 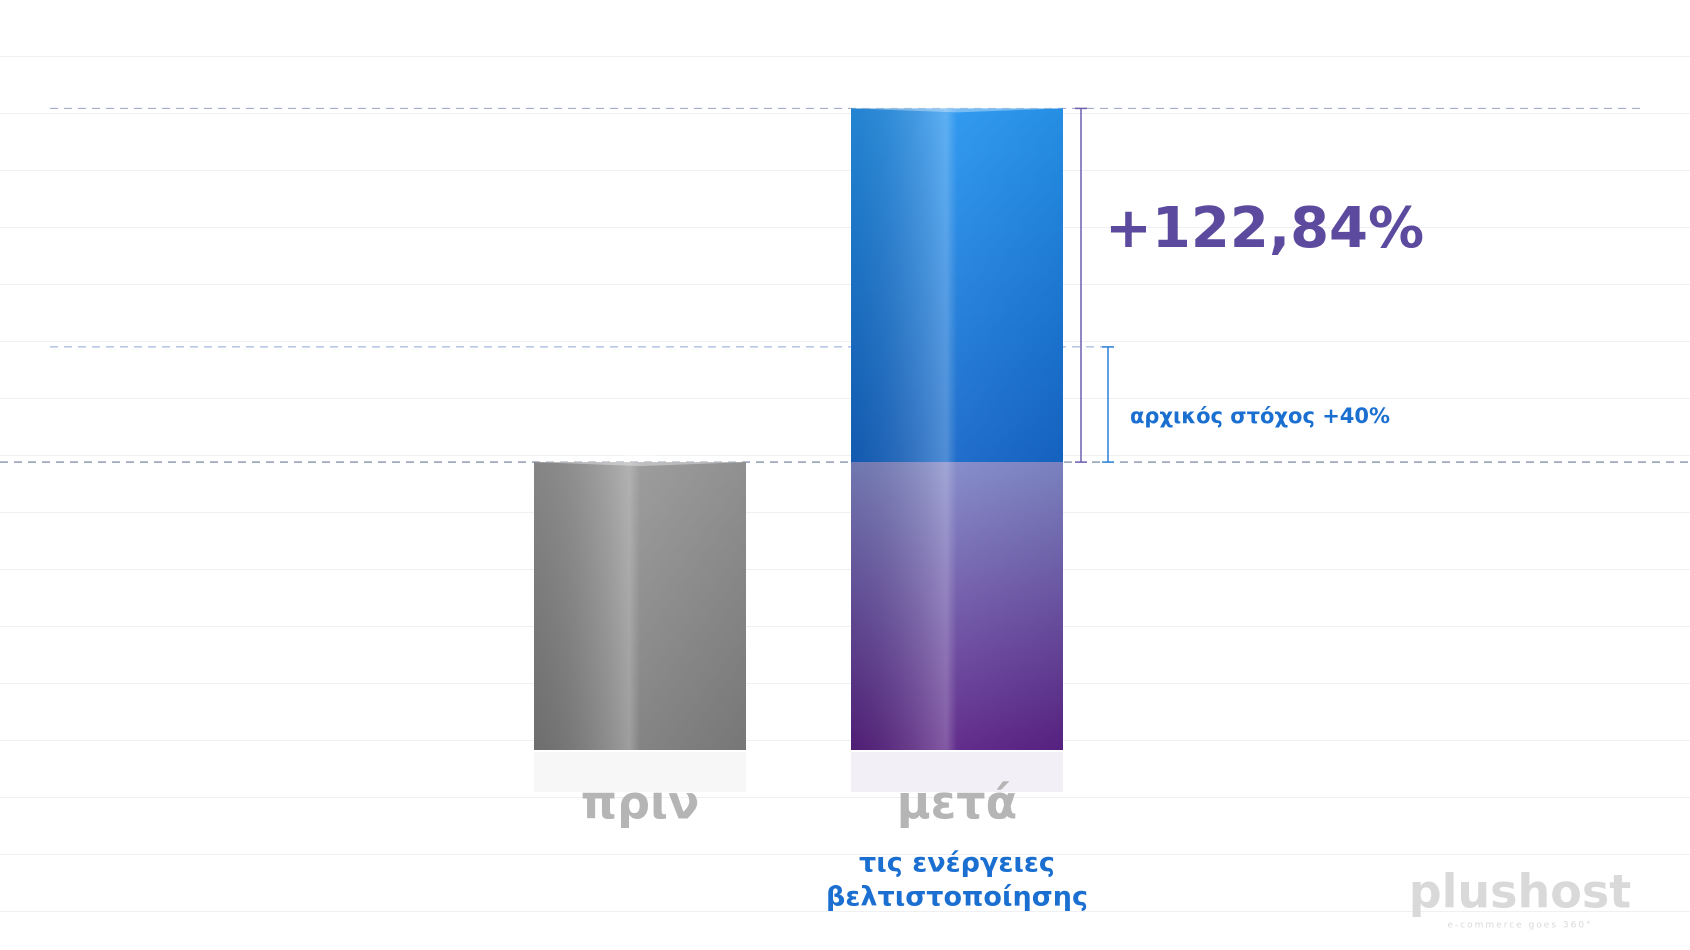 I want to click on category-label: μετά, so click(x=957, y=803).